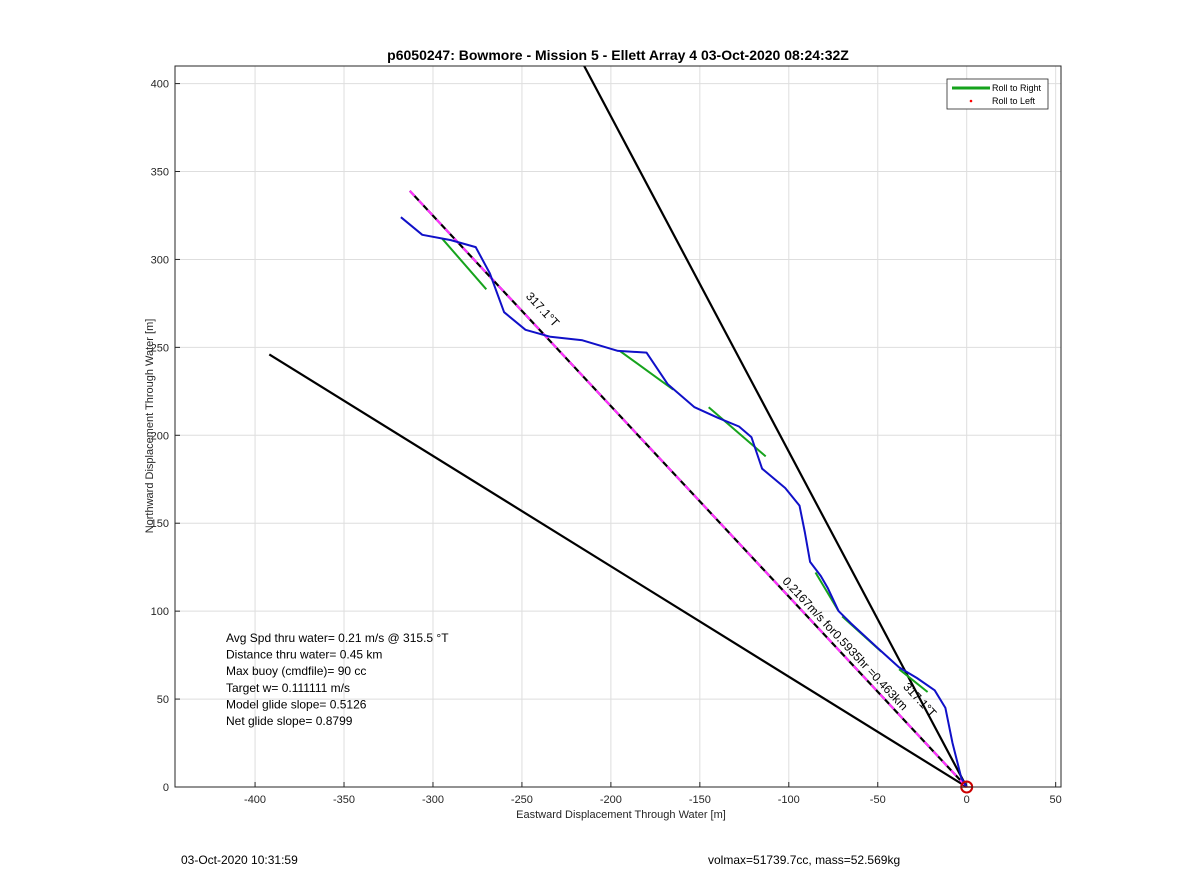 The height and width of the screenshot is (885, 1200). Describe the element at coordinates (288, 688) in the screenshot. I see `stats-line: Target w= 0.111111 m/s` at that location.